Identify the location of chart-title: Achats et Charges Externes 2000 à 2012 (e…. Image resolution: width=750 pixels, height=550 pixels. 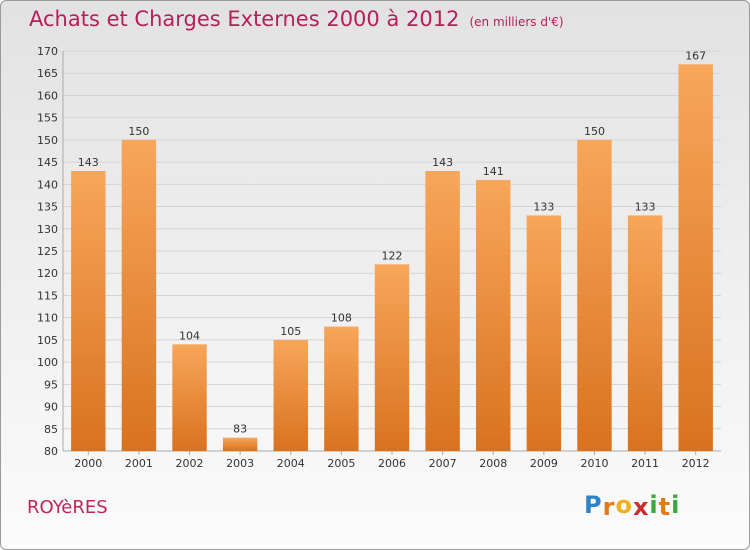
(296, 19).